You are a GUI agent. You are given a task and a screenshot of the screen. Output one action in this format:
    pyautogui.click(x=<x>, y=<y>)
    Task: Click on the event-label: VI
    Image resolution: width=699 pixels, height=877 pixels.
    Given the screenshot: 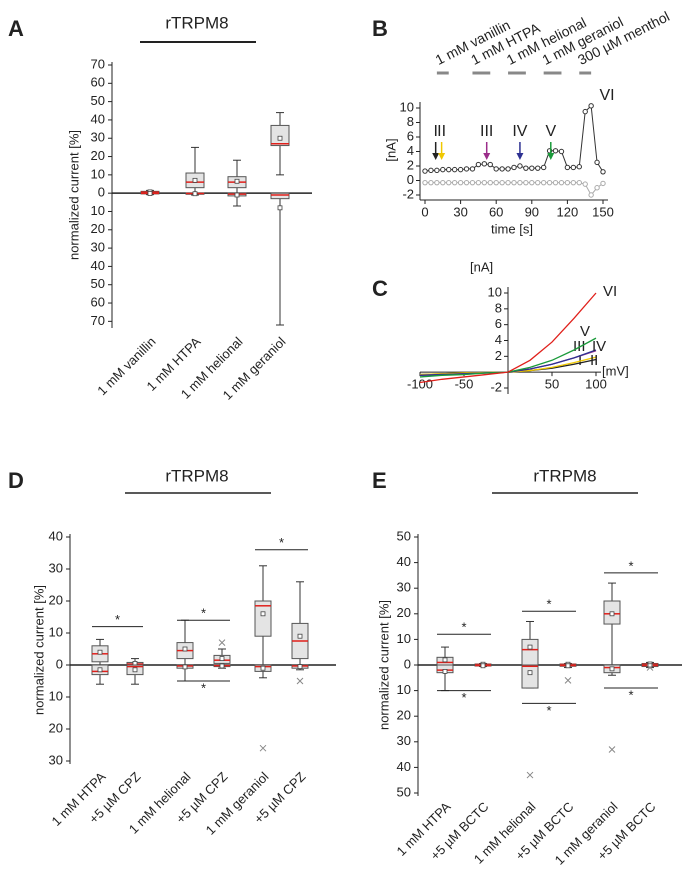 What is the action you would take?
    pyautogui.click(x=607, y=95)
    